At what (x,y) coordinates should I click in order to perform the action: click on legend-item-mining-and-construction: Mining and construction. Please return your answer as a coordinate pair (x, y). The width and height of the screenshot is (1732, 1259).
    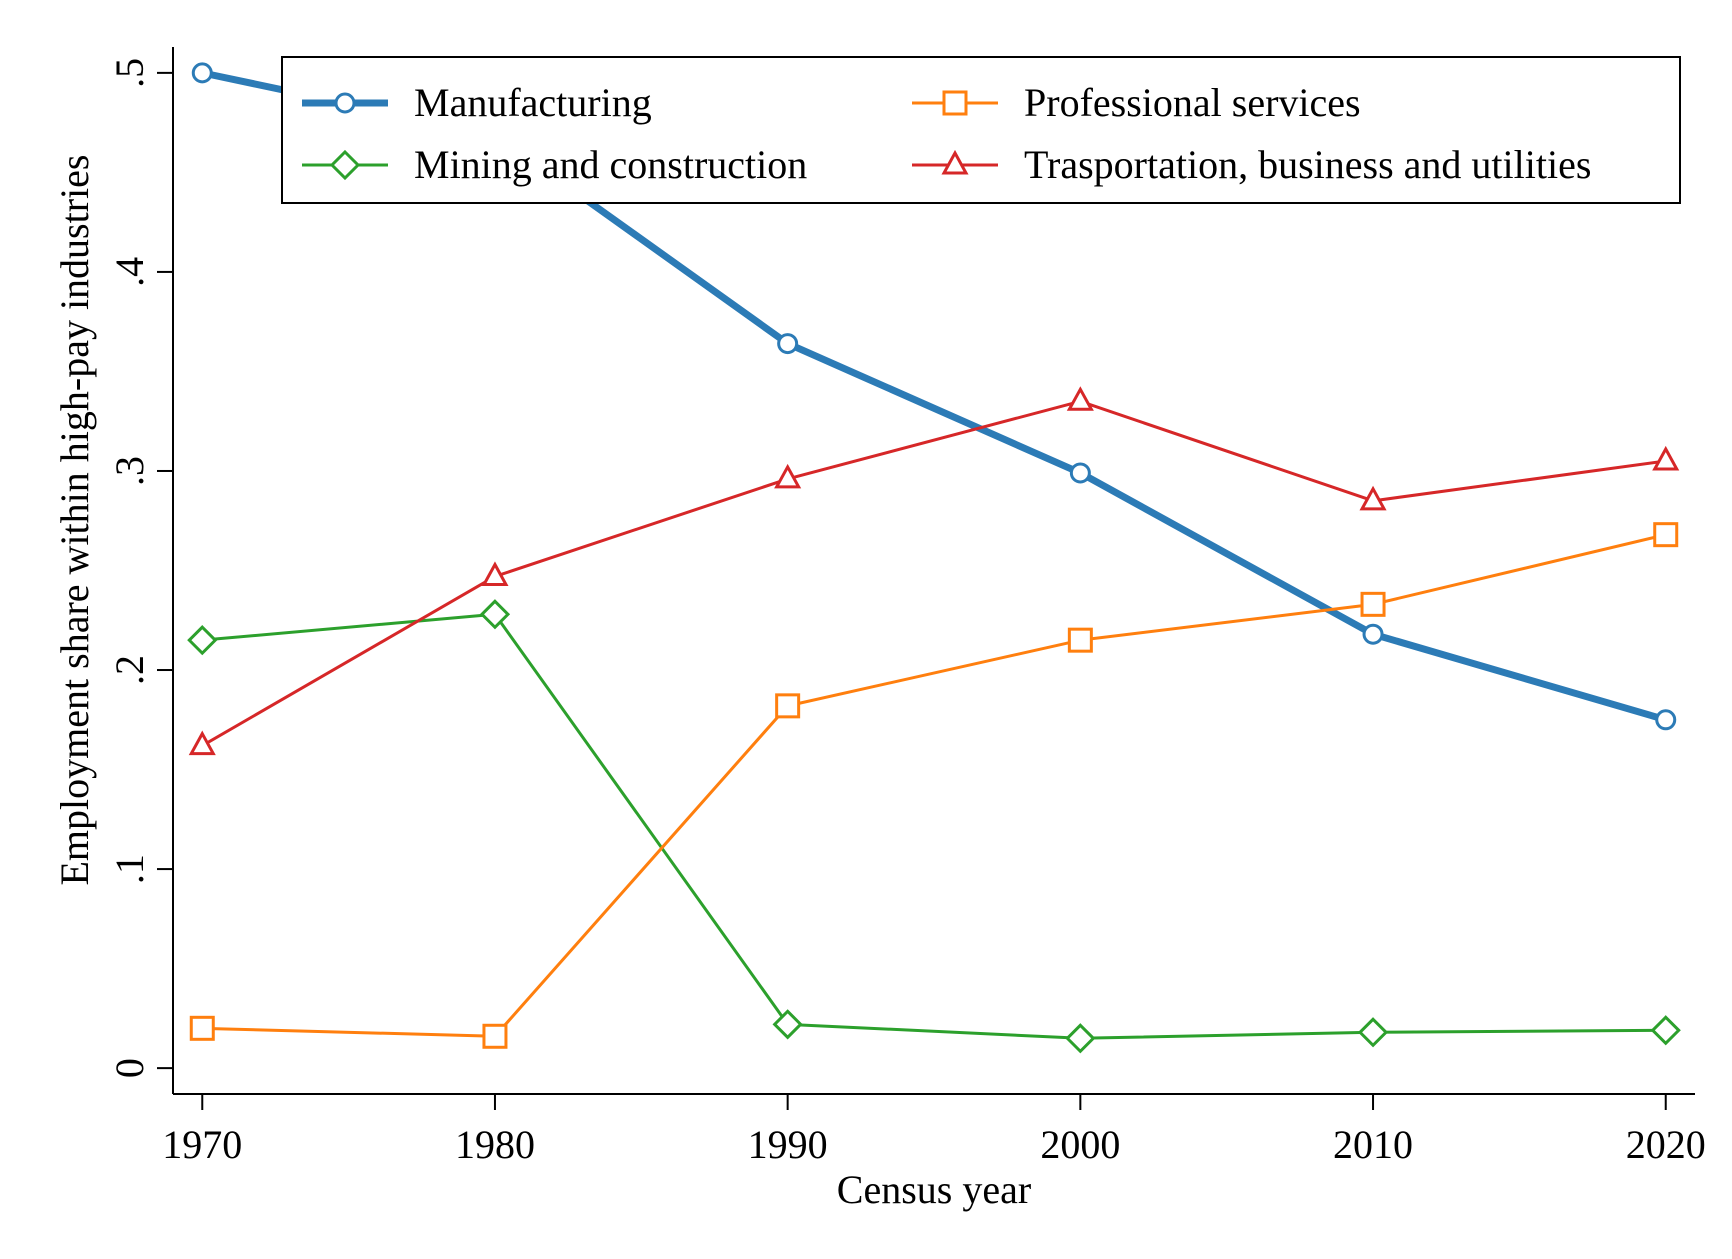
    Looking at the image, I should click on (554, 164).